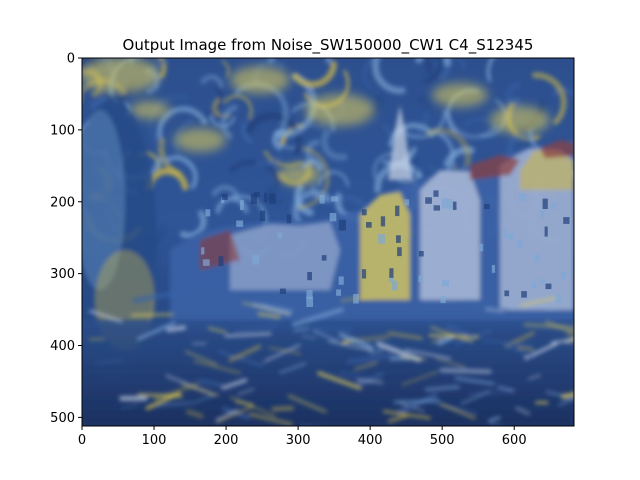 The width and height of the screenshot is (640, 480). Describe the element at coordinates (62, 130) in the screenshot. I see `y-tick-label: 100` at that location.